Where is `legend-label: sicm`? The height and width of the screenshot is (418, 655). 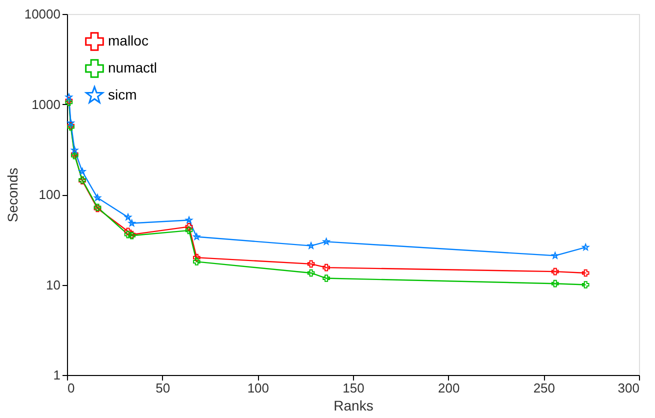
legend-label: sicm is located at coordinates (122, 94).